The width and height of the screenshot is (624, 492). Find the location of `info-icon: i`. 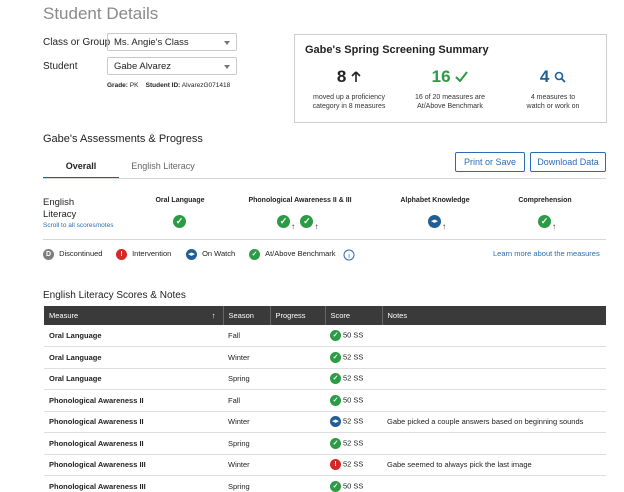

info-icon: i is located at coordinates (349, 257).